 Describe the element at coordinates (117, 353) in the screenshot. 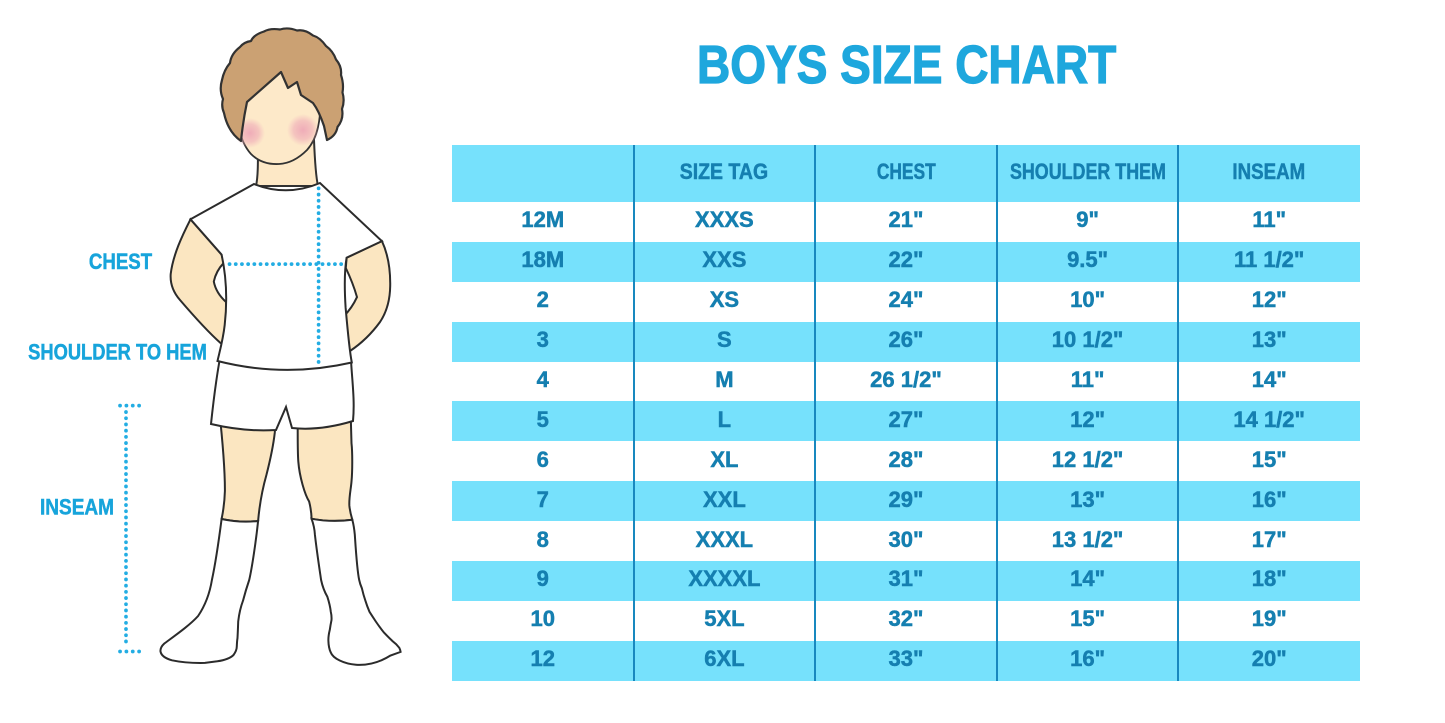

I see `svg-text: SHOULDER TO HEM` at that location.